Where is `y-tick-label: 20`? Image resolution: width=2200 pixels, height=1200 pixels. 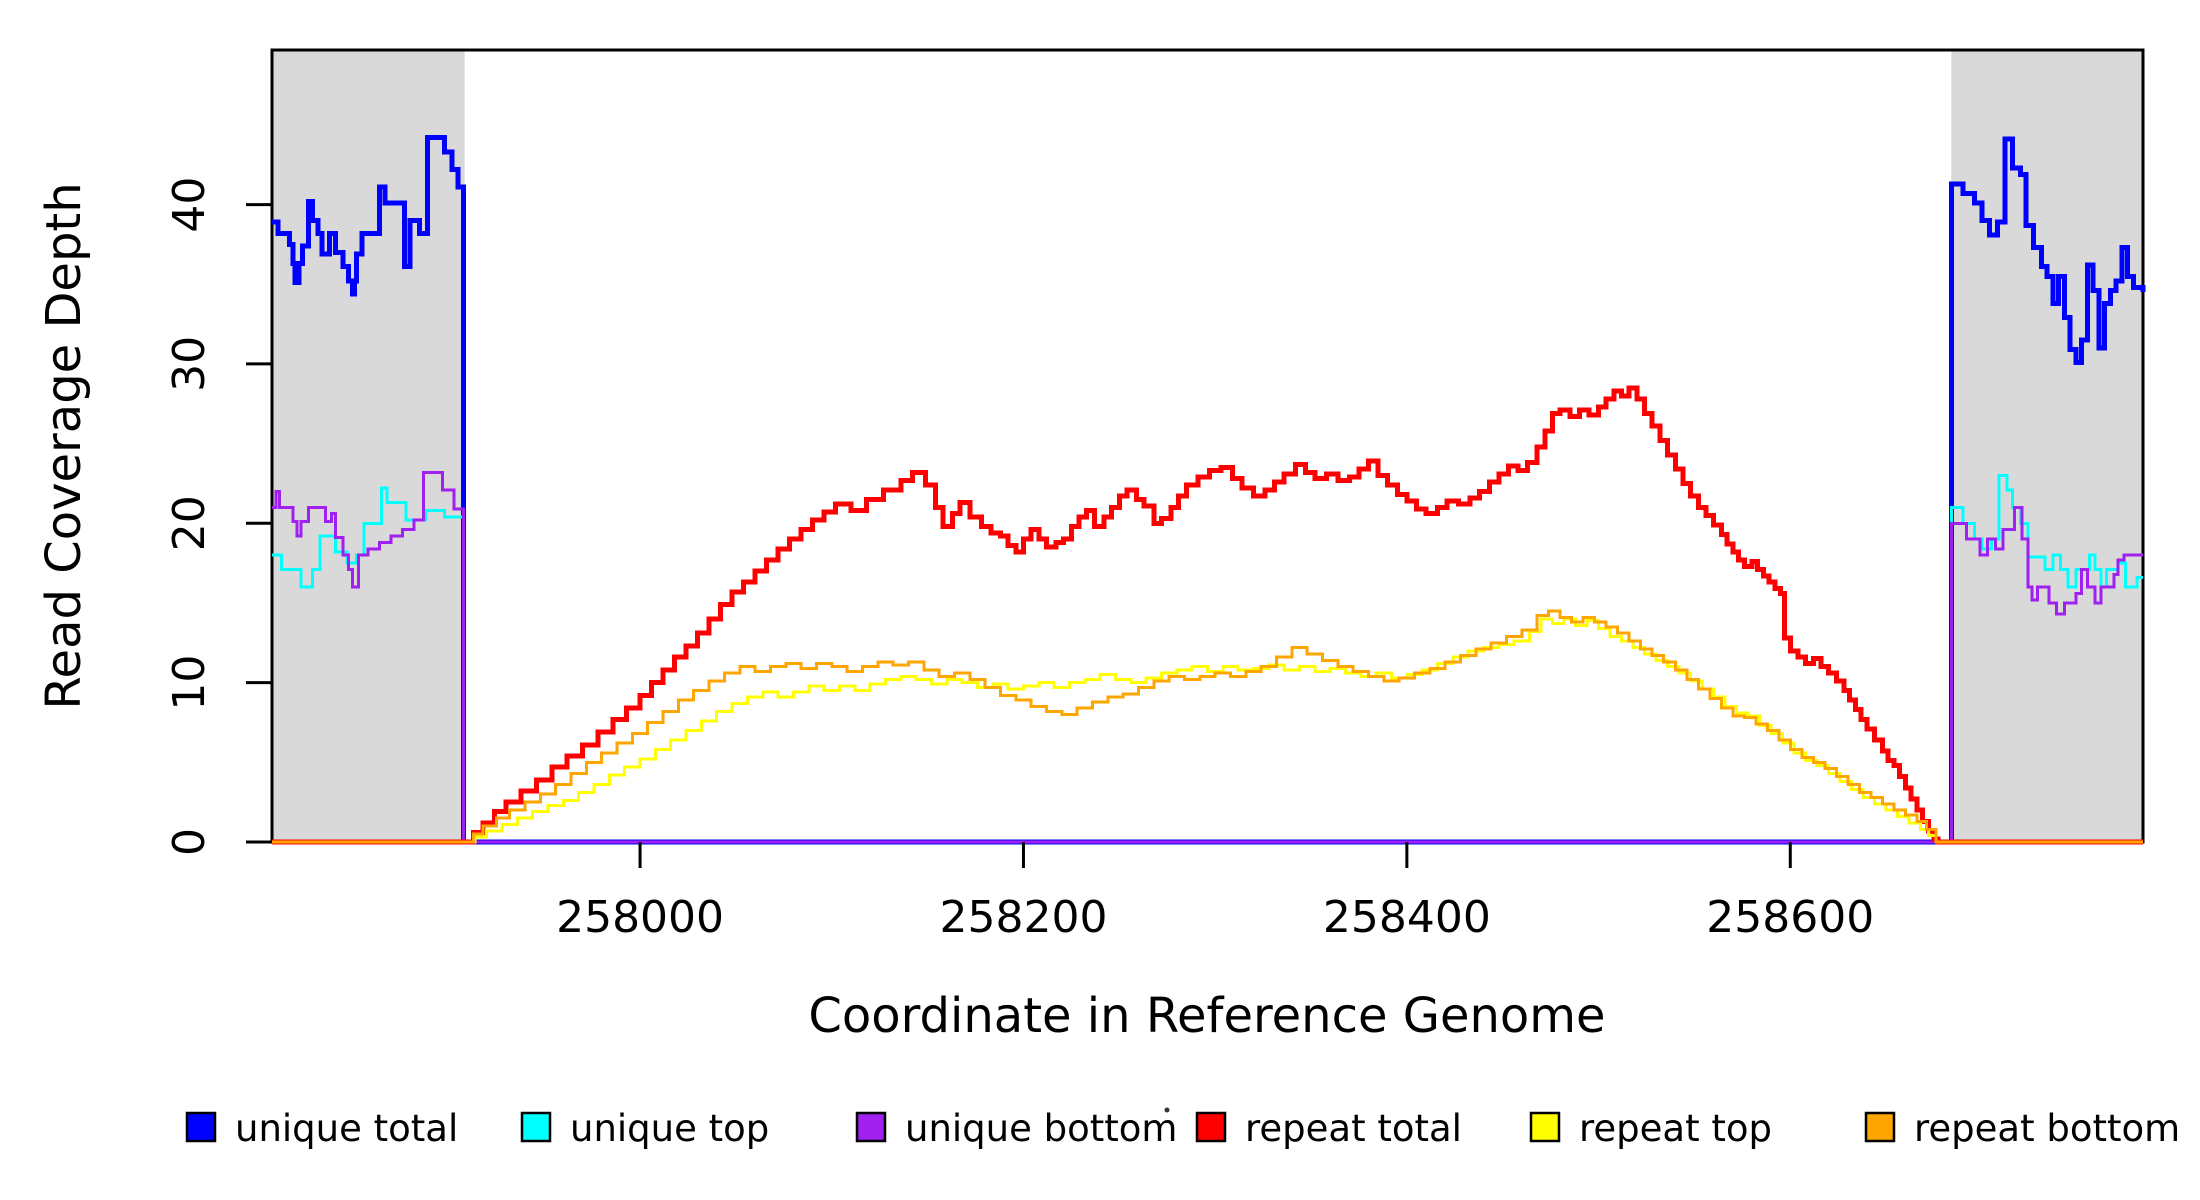
y-tick-label: 20 is located at coordinates (189, 523).